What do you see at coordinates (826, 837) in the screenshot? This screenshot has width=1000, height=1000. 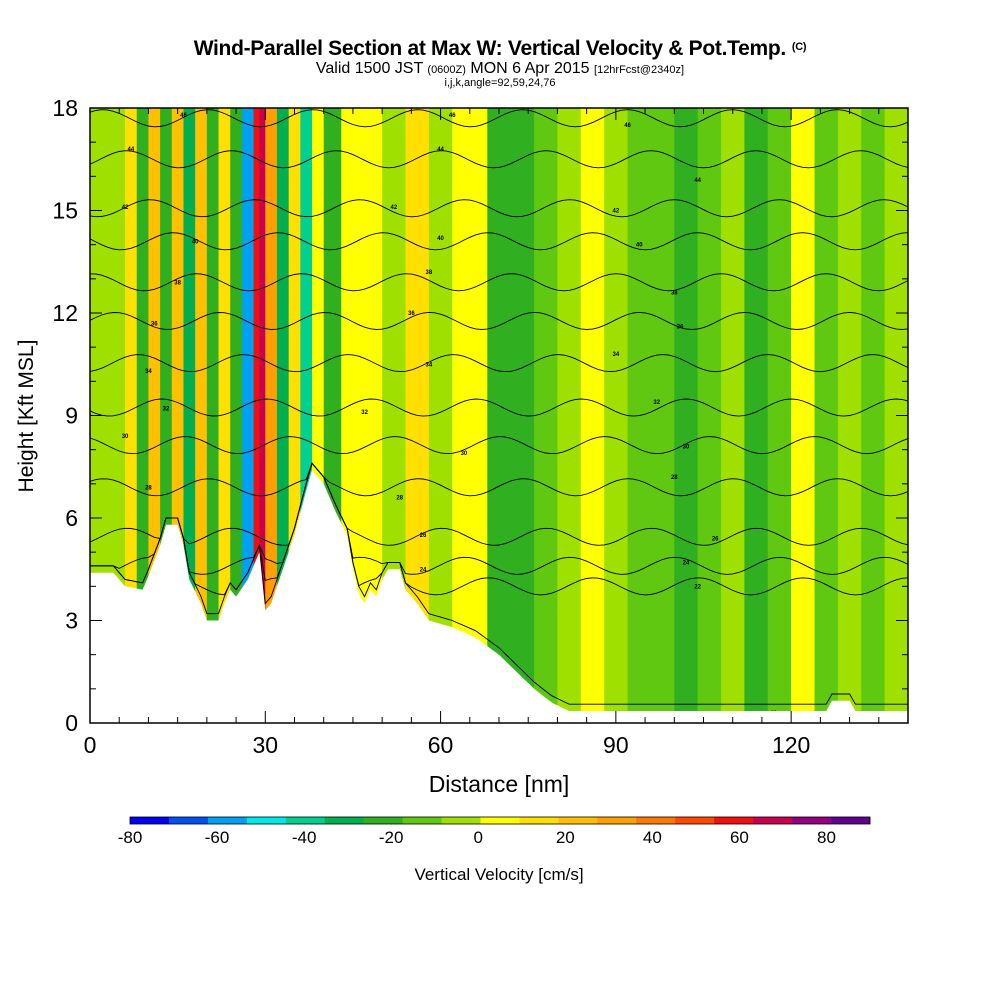 I see `colorbar-tick-label: 80` at bounding box center [826, 837].